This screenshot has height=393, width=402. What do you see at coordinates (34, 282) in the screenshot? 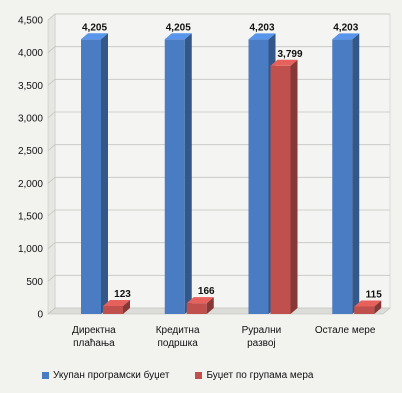
I see `y-tick-label: 500` at bounding box center [34, 282].